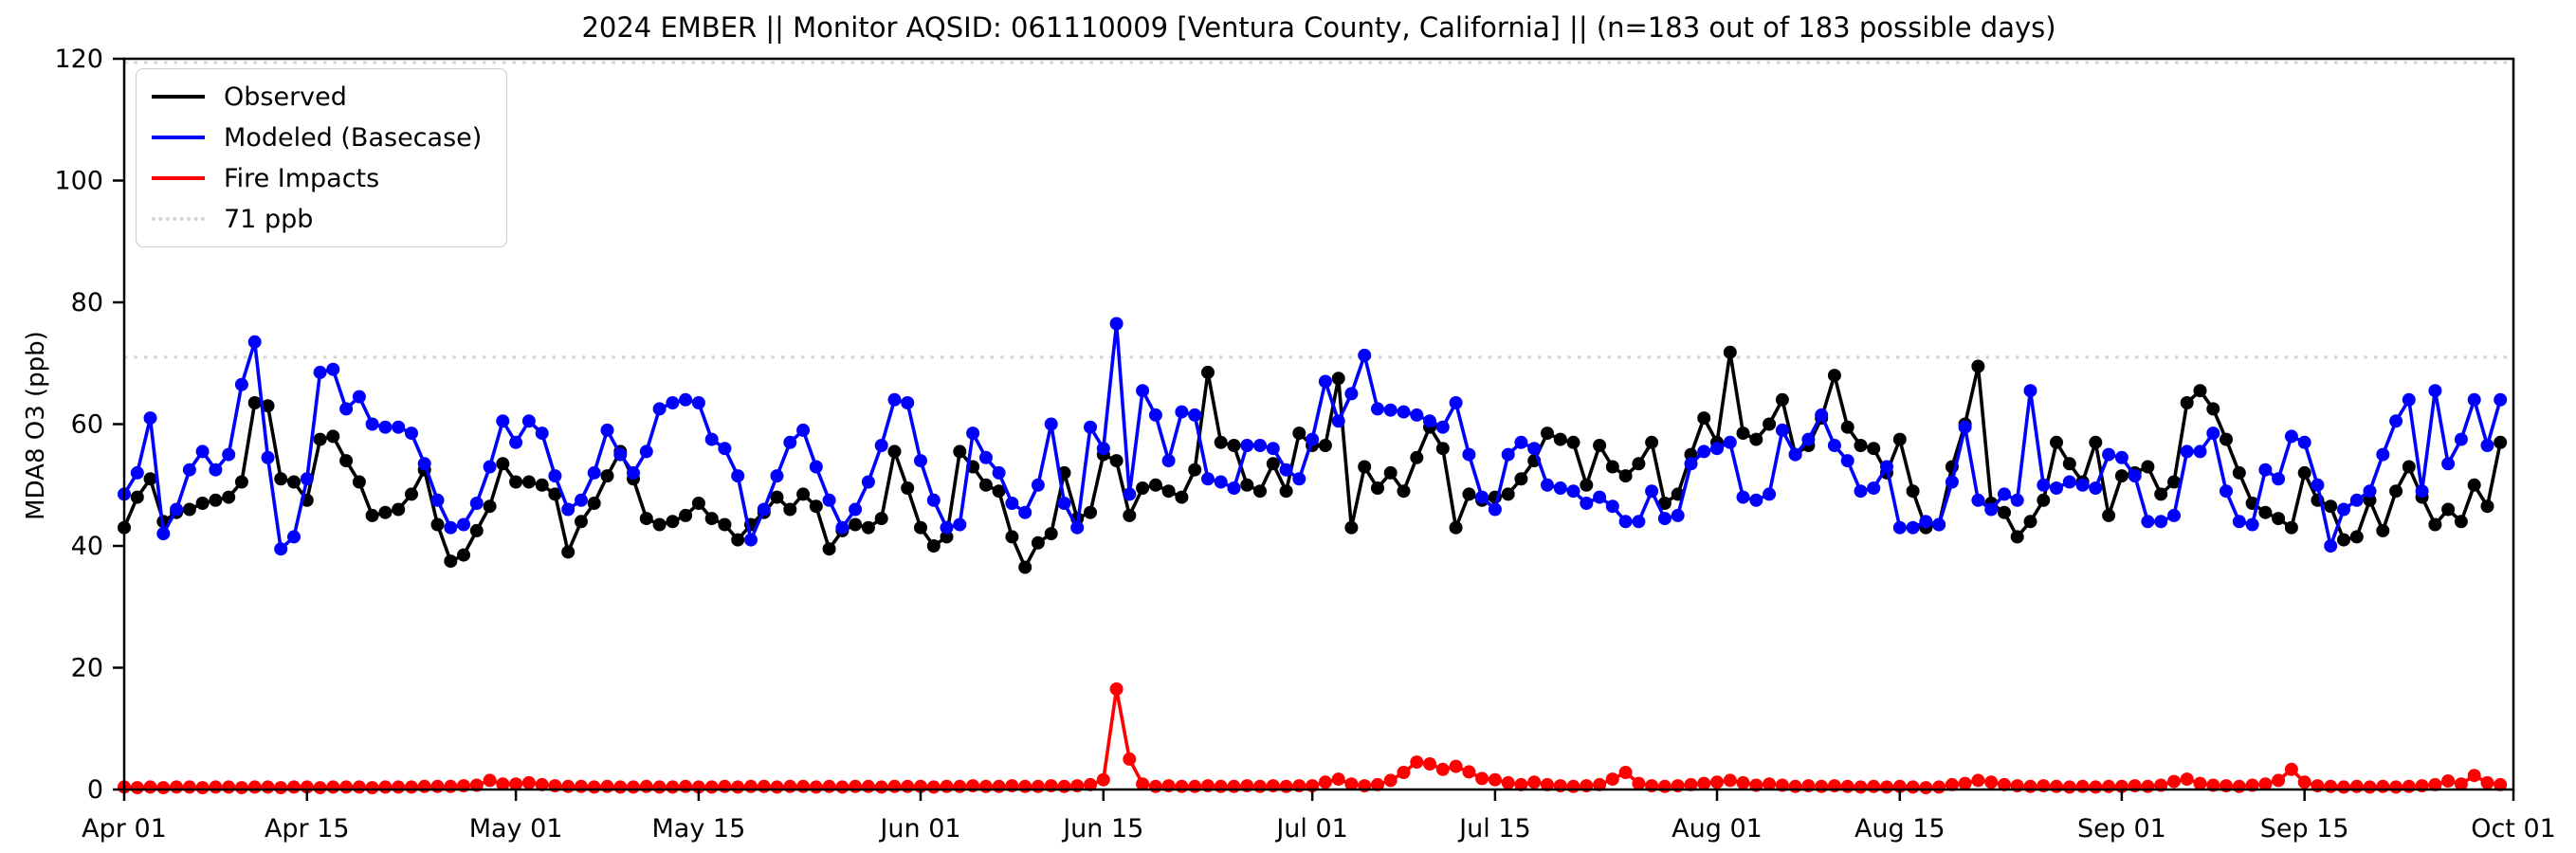 This screenshot has height=853, width=2576. Describe the element at coordinates (78, 181) in the screenshot. I see `y-axis-tick-label: 100` at that location.